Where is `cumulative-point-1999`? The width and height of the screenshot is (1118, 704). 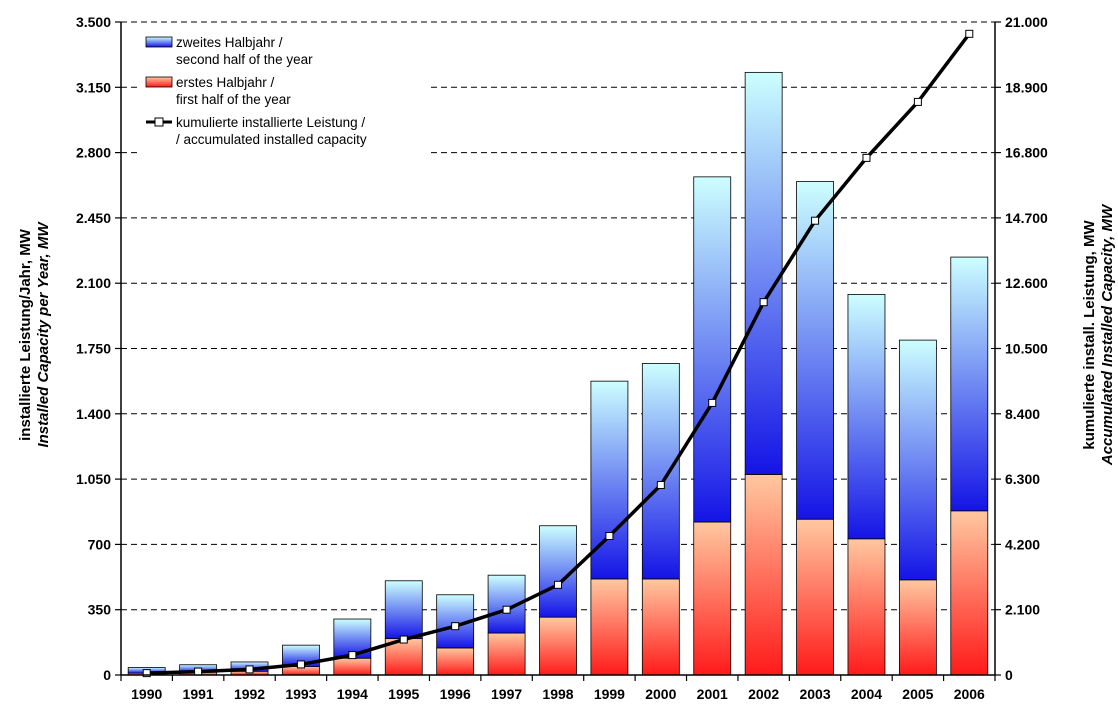 cumulative-point-1999 is located at coordinates (609, 536).